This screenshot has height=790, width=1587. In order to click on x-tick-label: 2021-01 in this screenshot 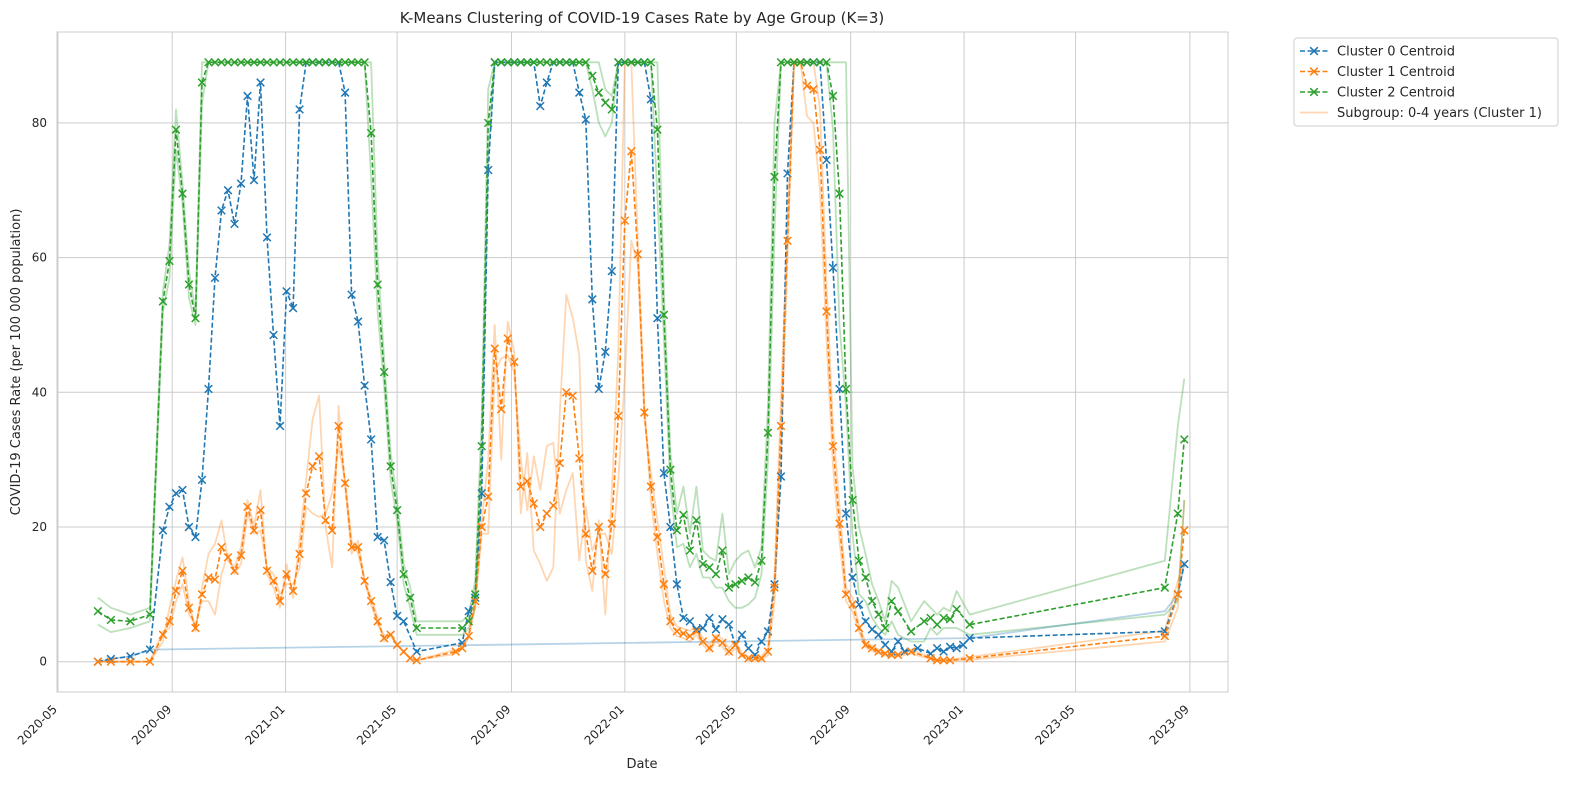, I will do `click(264, 724)`.